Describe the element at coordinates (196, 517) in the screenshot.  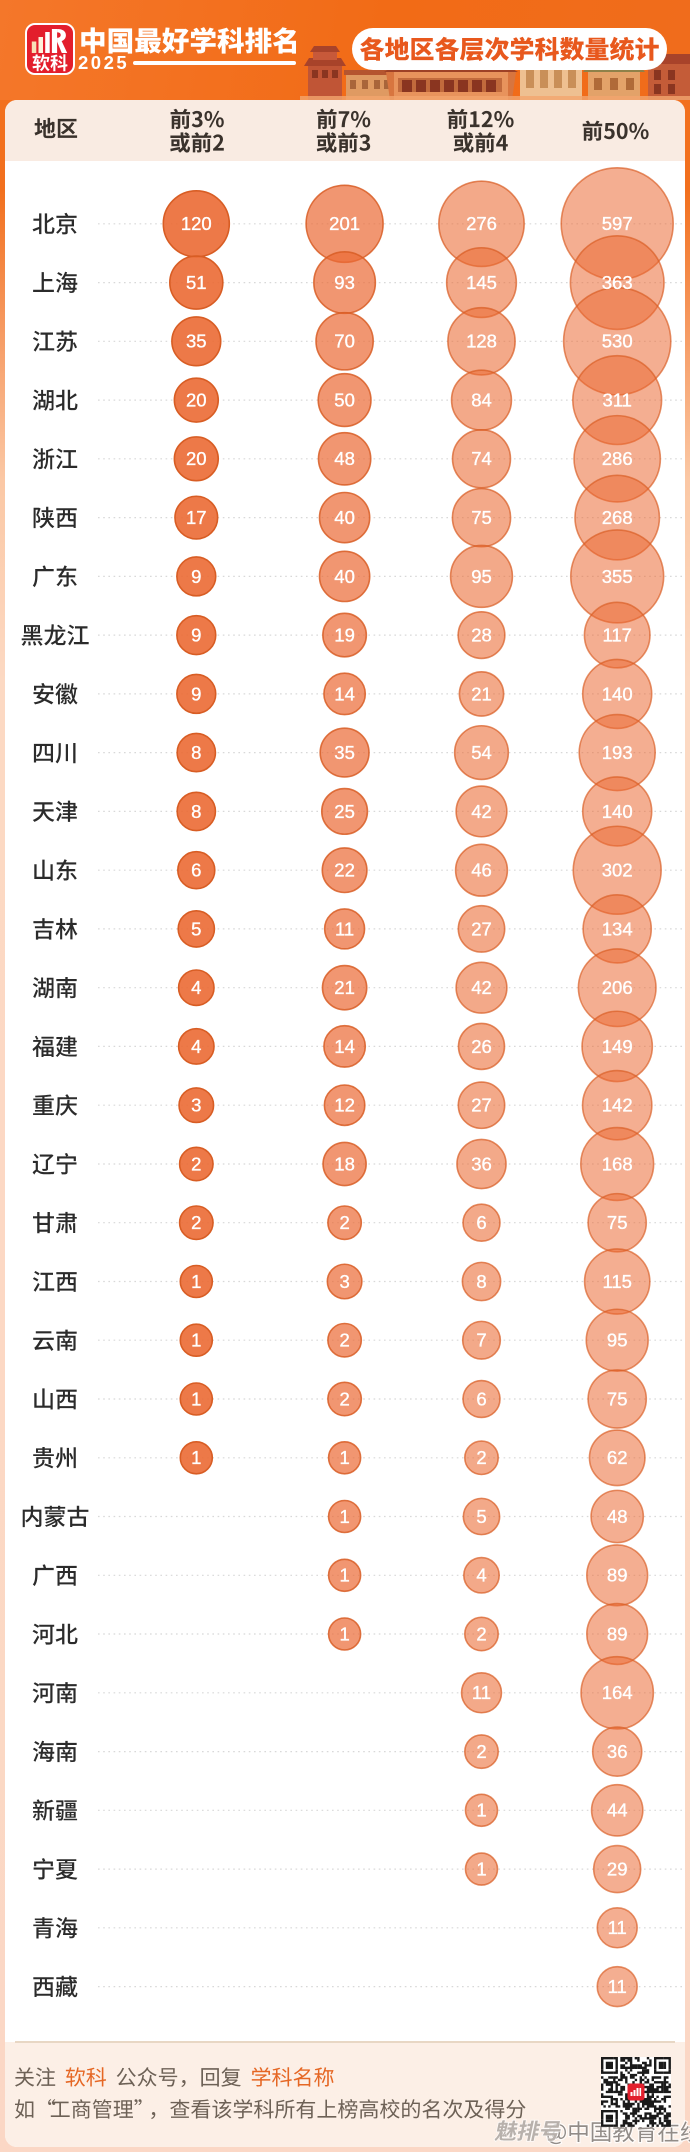
I see `svg-text: 17` at that location.